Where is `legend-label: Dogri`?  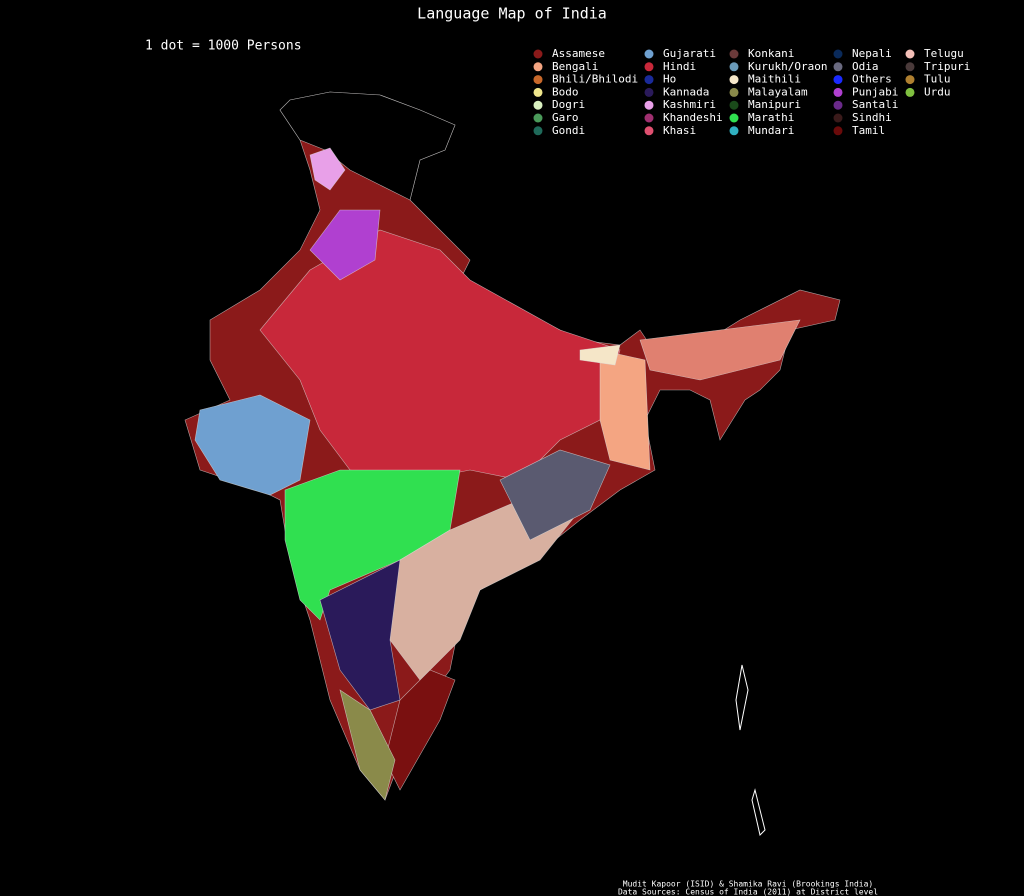
legend-label: Dogri is located at coordinates (568, 104).